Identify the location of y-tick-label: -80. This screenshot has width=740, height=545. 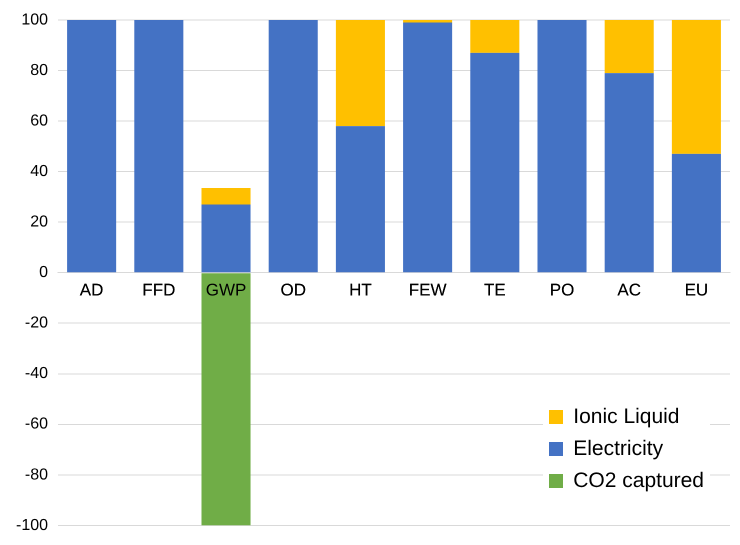
(36, 475).